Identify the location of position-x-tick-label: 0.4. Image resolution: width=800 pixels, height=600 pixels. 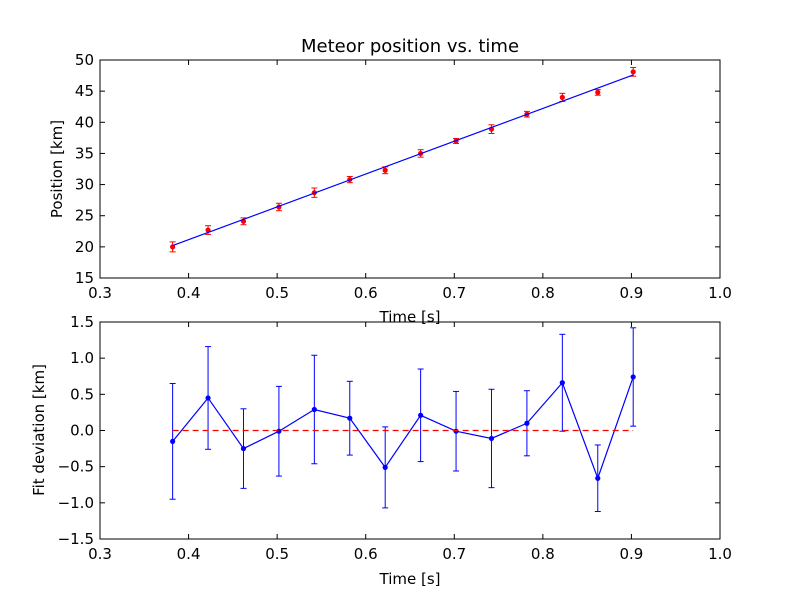
(189, 293).